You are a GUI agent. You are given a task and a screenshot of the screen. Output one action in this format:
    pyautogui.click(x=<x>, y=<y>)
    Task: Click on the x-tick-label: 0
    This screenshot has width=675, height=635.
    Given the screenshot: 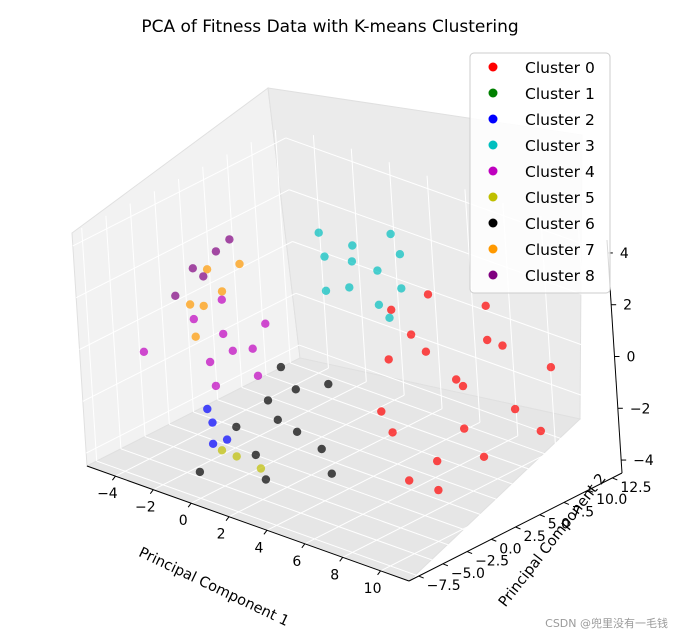 What is the action you would take?
    pyautogui.click(x=183, y=521)
    